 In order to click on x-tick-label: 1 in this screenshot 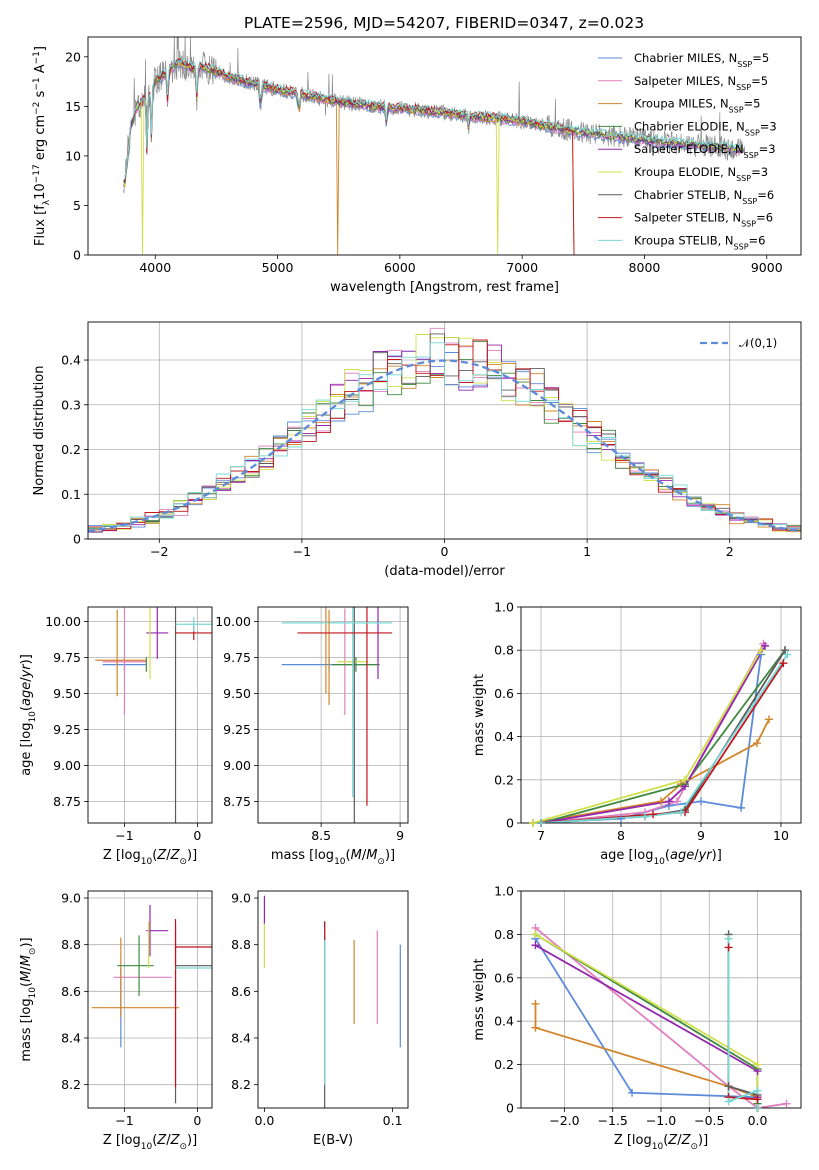, I will do `click(587, 551)`.